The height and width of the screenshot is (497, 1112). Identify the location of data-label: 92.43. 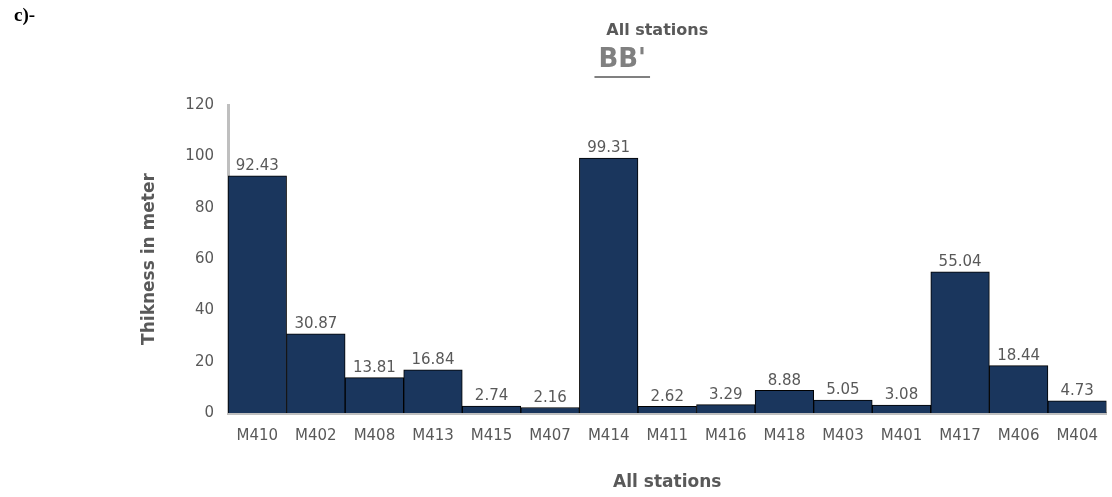
(257, 165).